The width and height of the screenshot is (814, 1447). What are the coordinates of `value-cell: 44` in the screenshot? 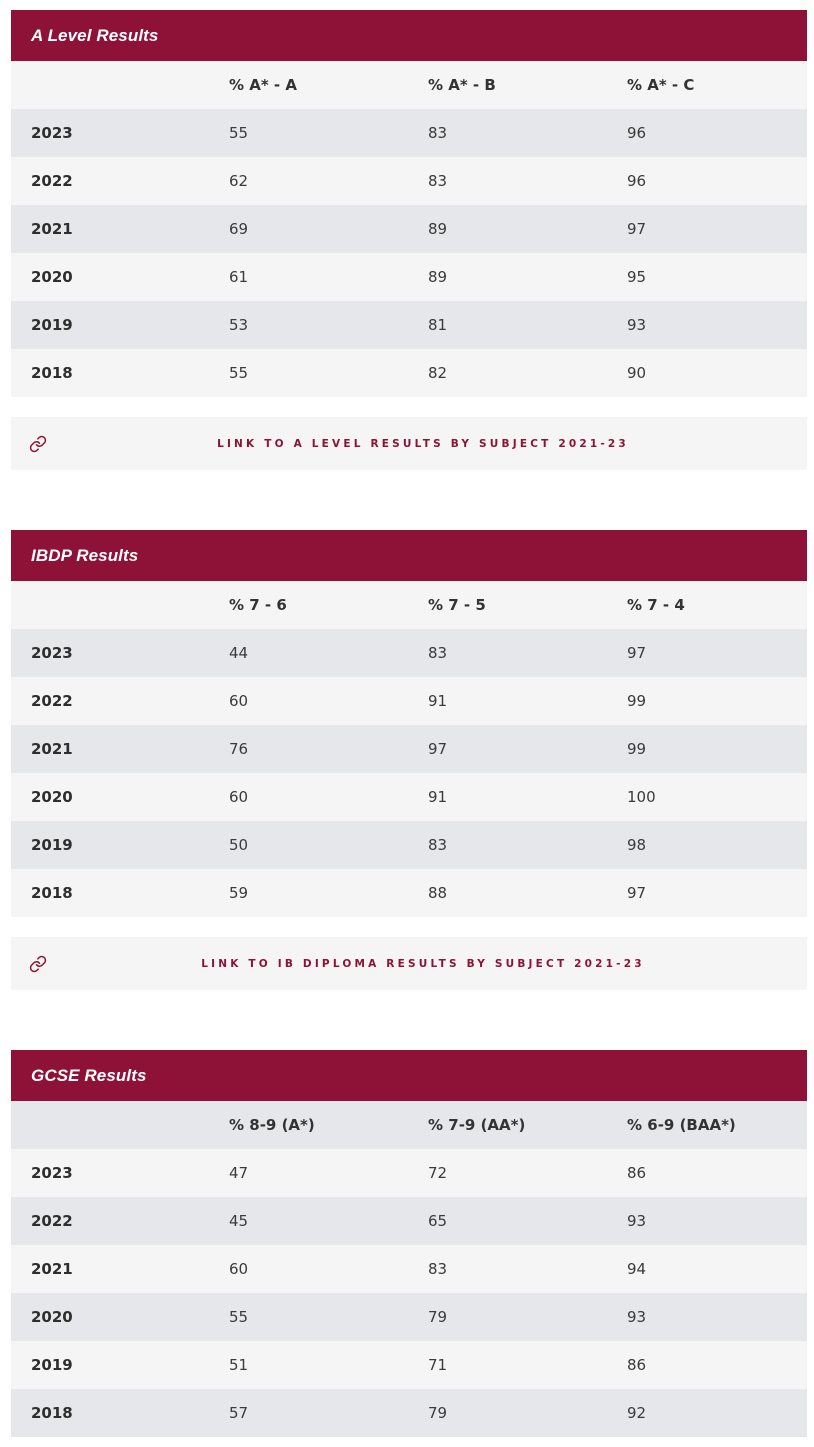 It's located at (239, 653).